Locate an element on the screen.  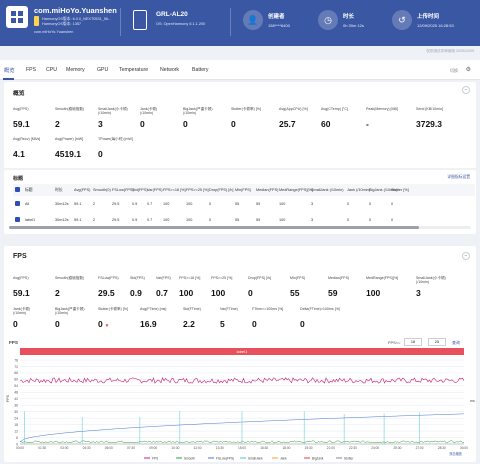
fps-metric-value: 29.5 is located at coordinates (106, 293).